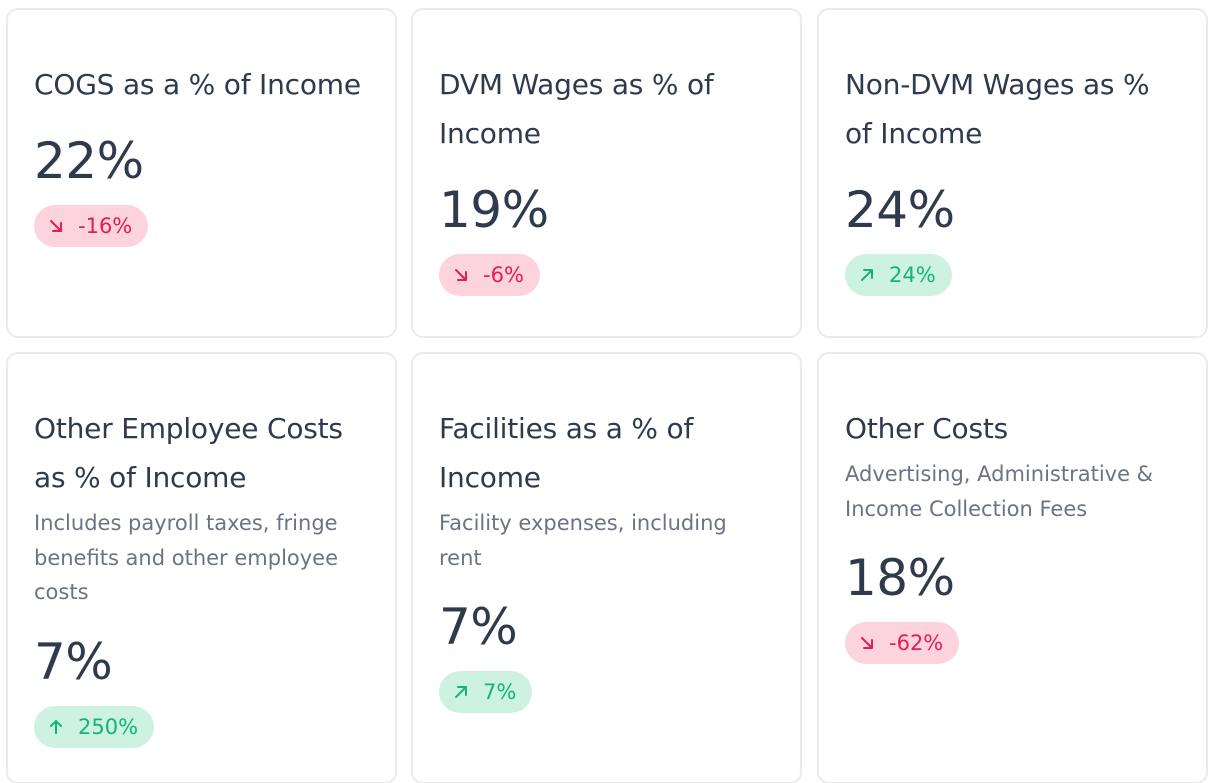 The image size is (1212, 783). Describe the element at coordinates (900, 578) in the screenshot. I see `kpi-card-value: 18%` at that location.